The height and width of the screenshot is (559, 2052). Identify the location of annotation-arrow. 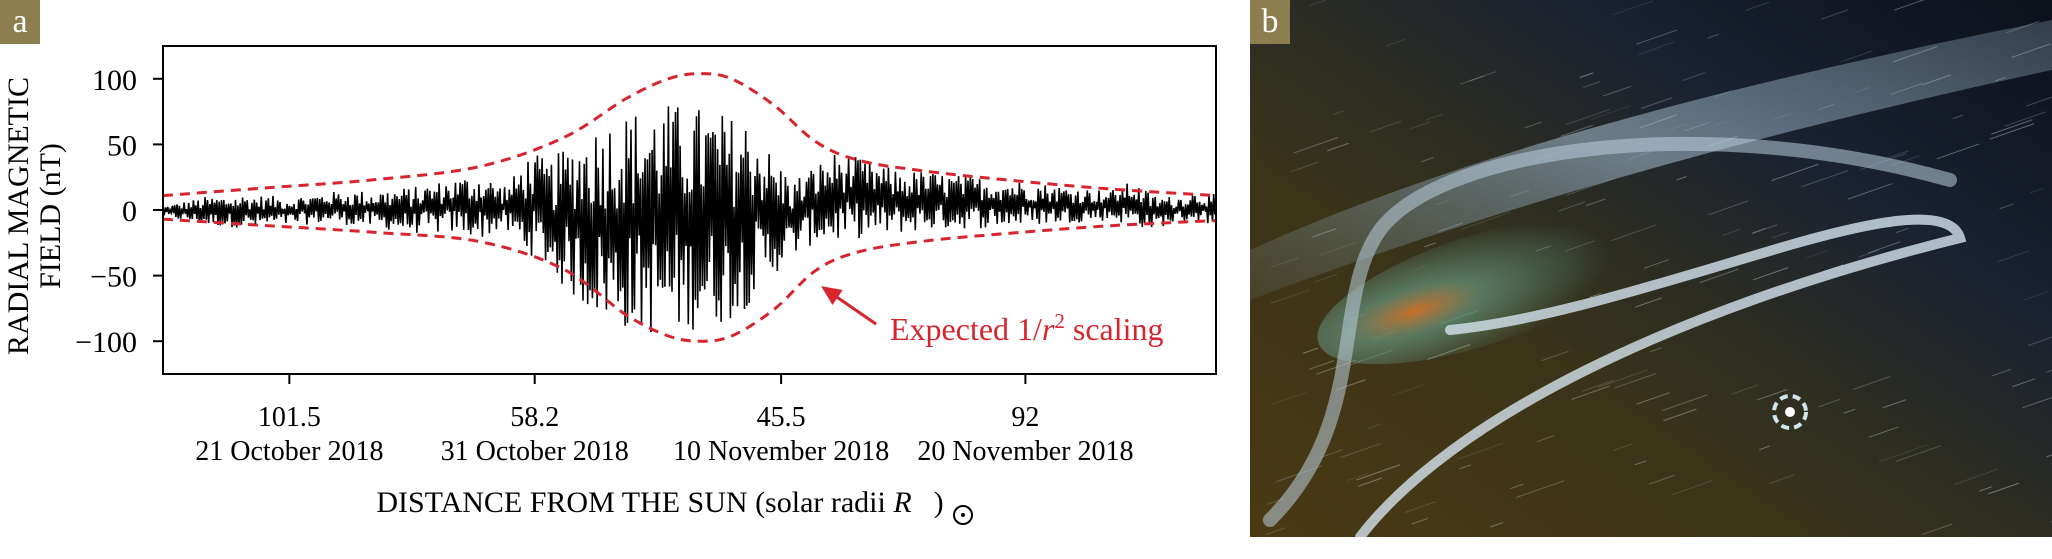
(853, 308).